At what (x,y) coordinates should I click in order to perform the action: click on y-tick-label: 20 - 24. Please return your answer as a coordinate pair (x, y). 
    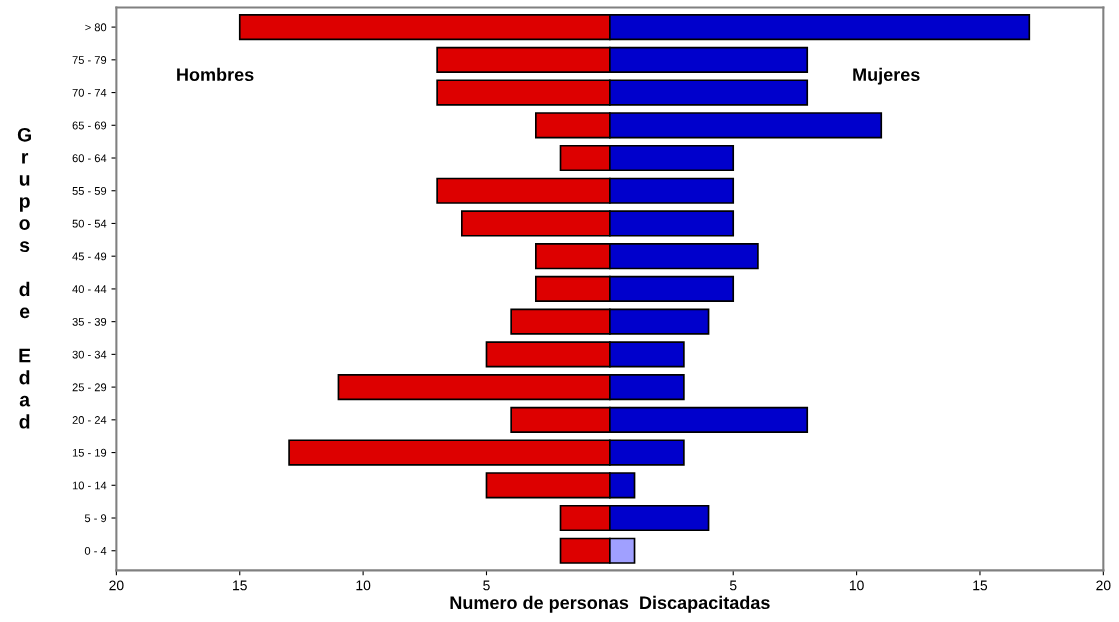
    Looking at the image, I should click on (89, 420).